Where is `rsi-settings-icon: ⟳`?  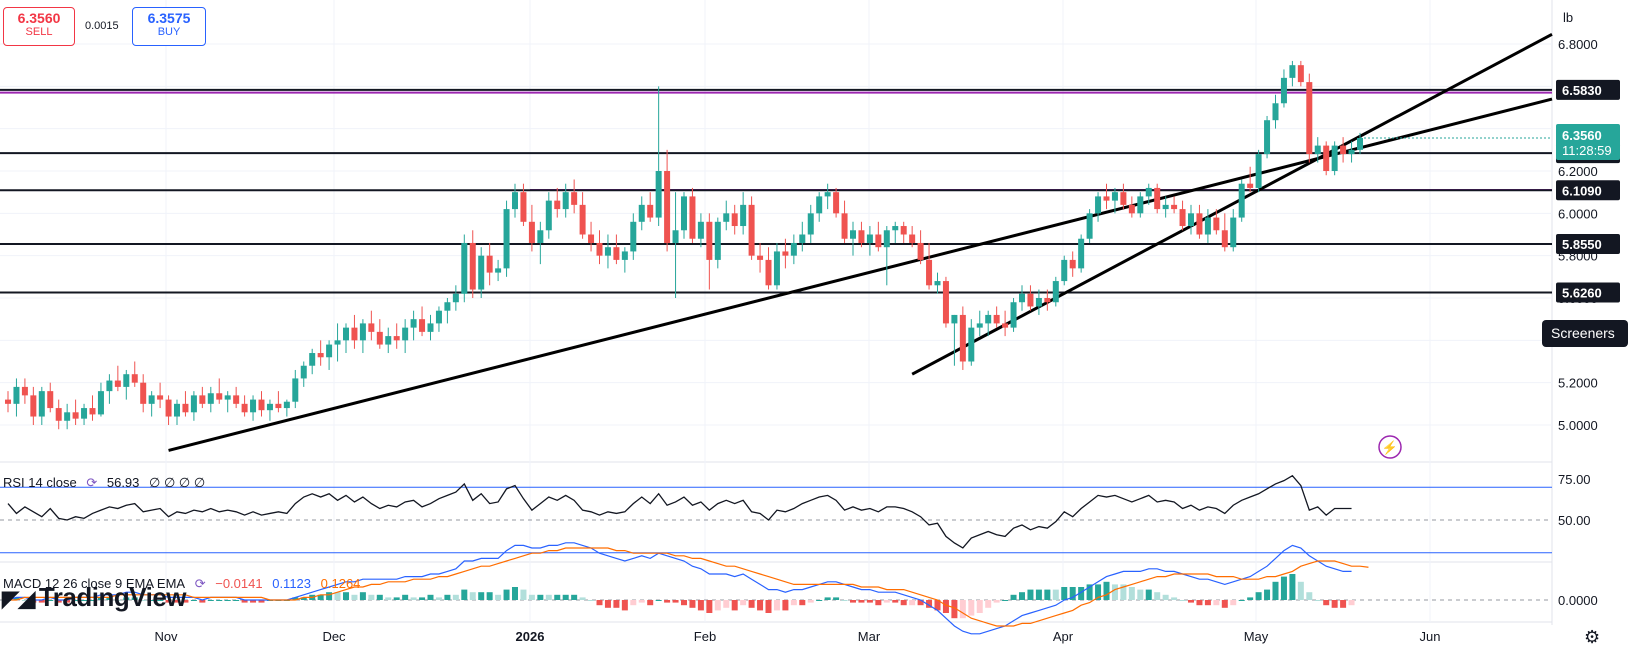 rsi-settings-icon: ⟳ is located at coordinates (92, 482).